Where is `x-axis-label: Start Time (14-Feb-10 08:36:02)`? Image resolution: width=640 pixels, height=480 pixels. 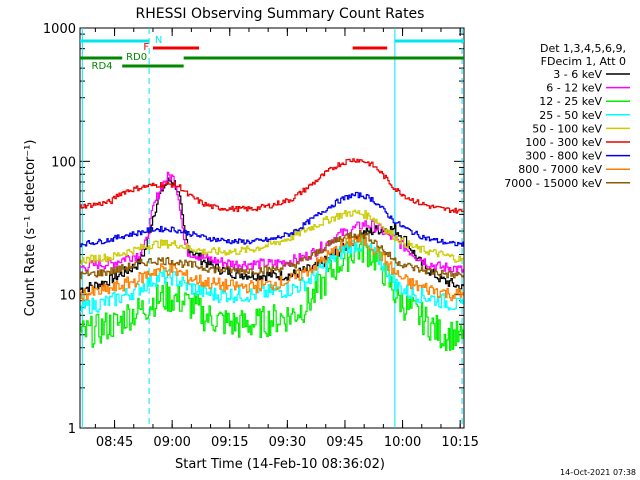
x-axis-label: Start Time (14-Feb-10 08:36:02) is located at coordinates (280, 464).